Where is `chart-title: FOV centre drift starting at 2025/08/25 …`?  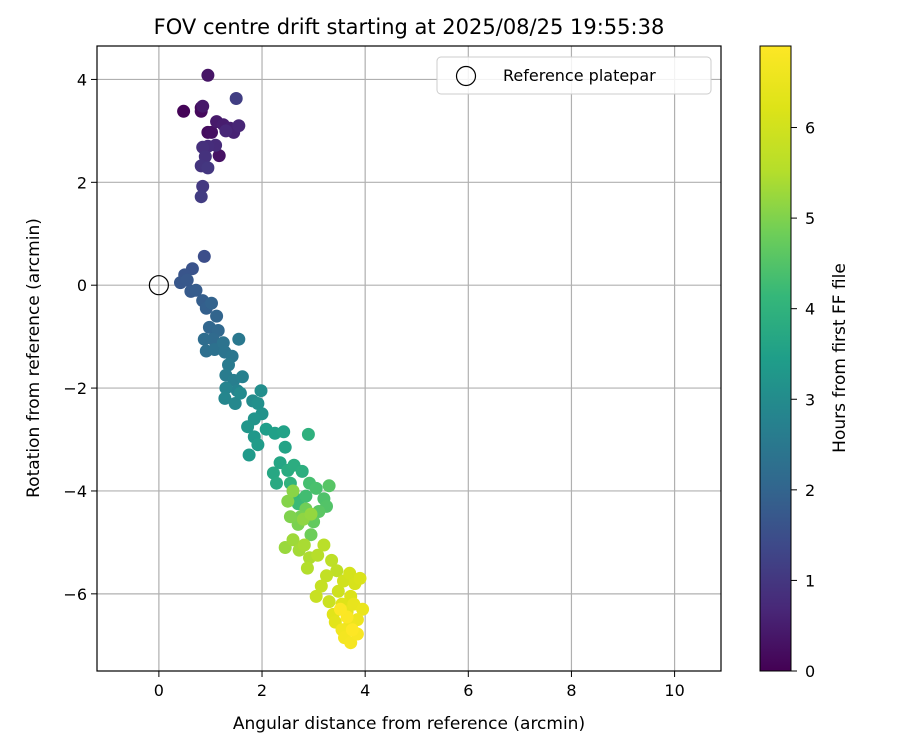
chart-title: FOV centre drift starting at 2025/08/25 … is located at coordinates (409, 27).